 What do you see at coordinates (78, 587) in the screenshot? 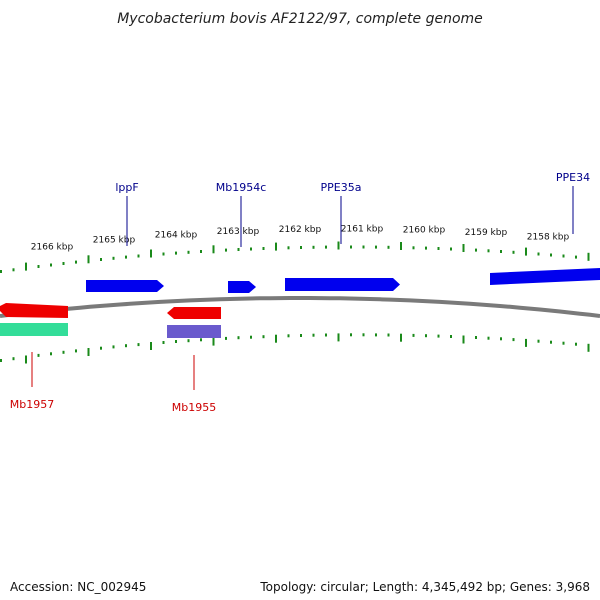
I see `accession-text: Accession: NC_002945` at bounding box center [78, 587].